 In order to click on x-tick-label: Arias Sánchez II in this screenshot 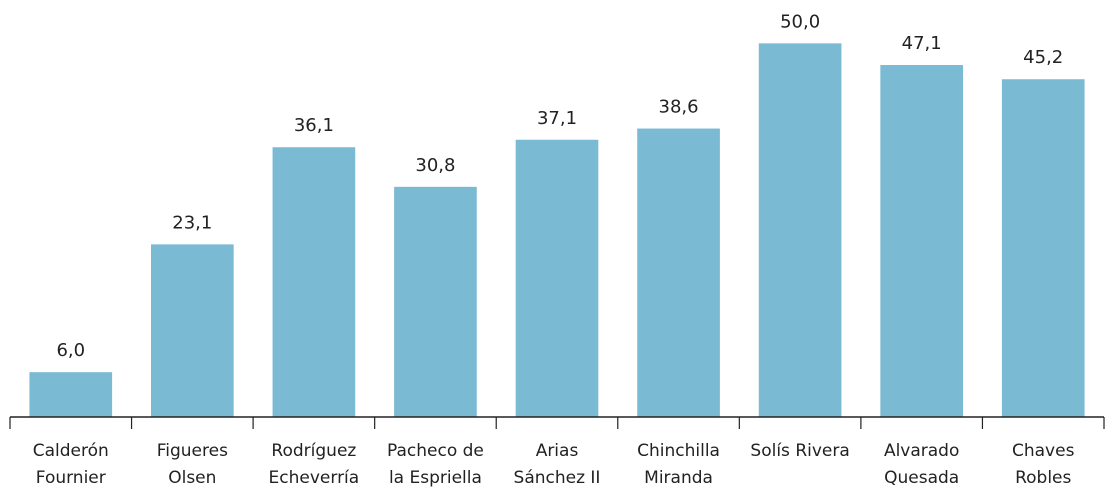, I will do `click(557, 464)`.